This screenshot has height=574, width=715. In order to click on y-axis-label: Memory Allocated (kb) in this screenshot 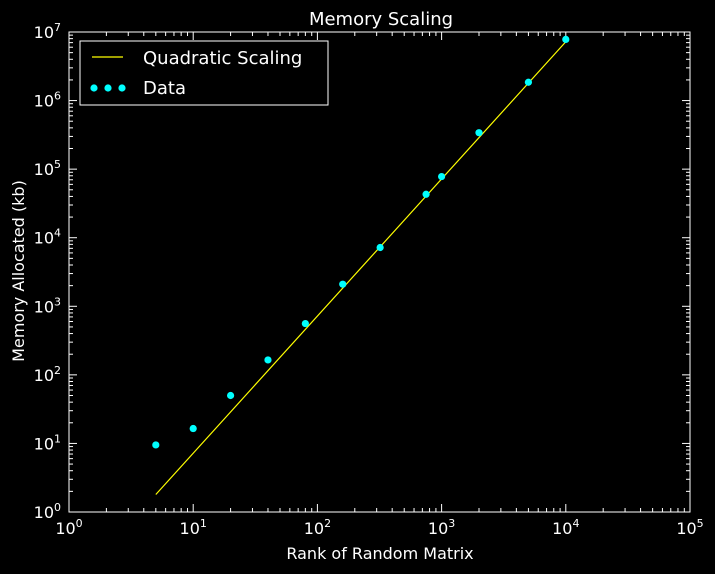, I will do `click(18, 271)`.